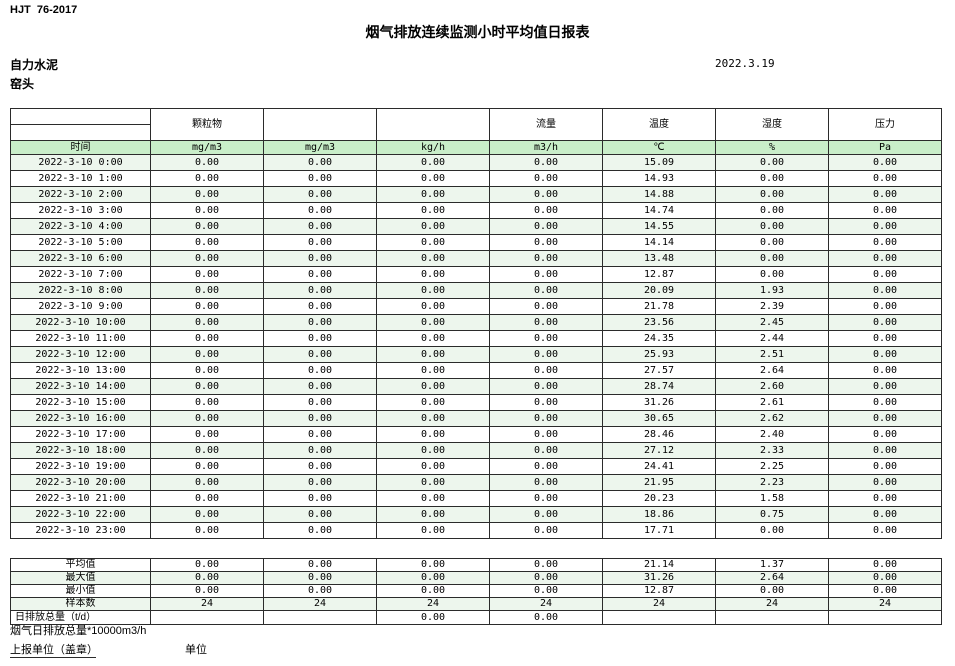  Describe the element at coordinates (207, 147) in the screenshot. I see `unit-header-mg-m3-1: mg/m3` at that location.